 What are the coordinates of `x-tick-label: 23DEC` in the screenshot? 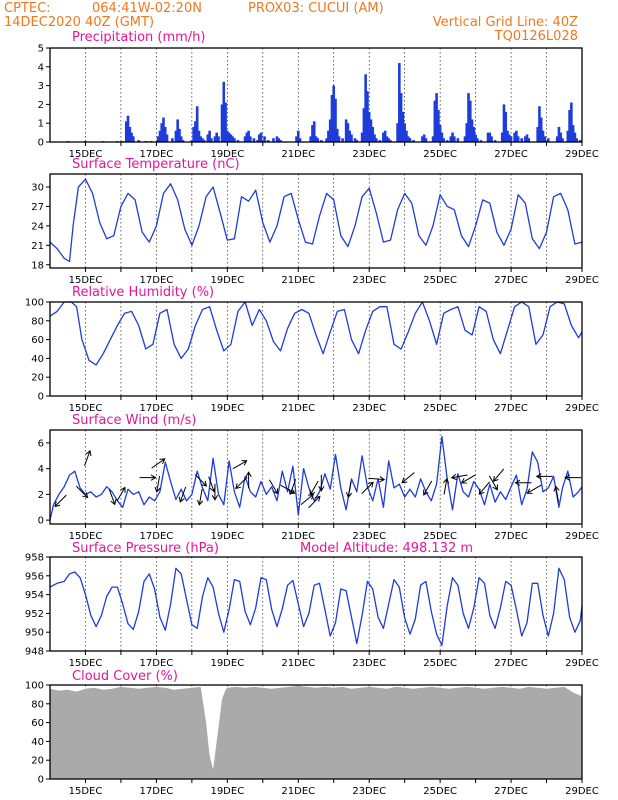 It's located at (369, 280).